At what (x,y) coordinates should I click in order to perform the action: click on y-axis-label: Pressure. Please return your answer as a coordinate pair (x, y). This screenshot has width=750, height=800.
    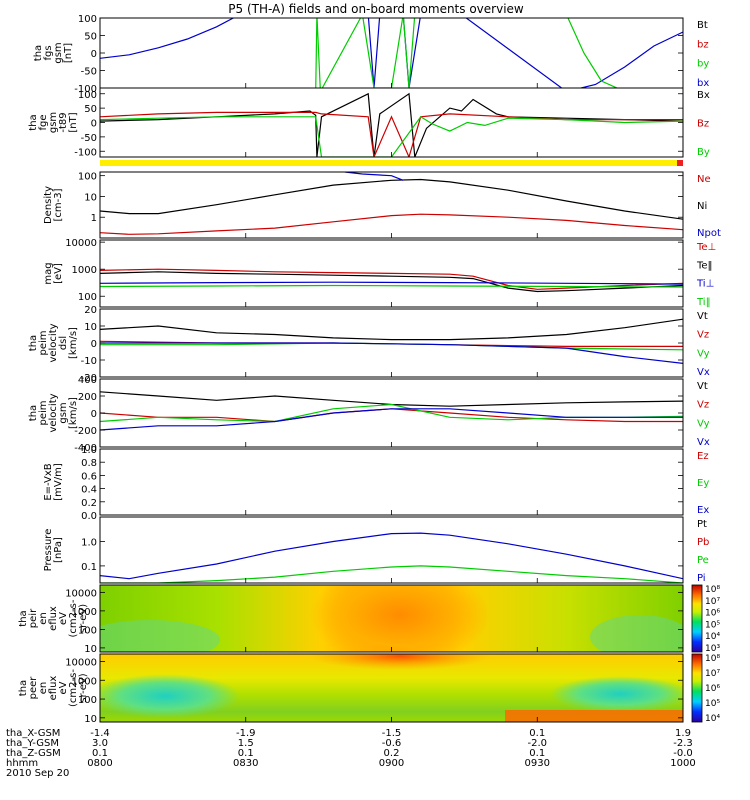
    Looking at the image, I should click on (48, 550).